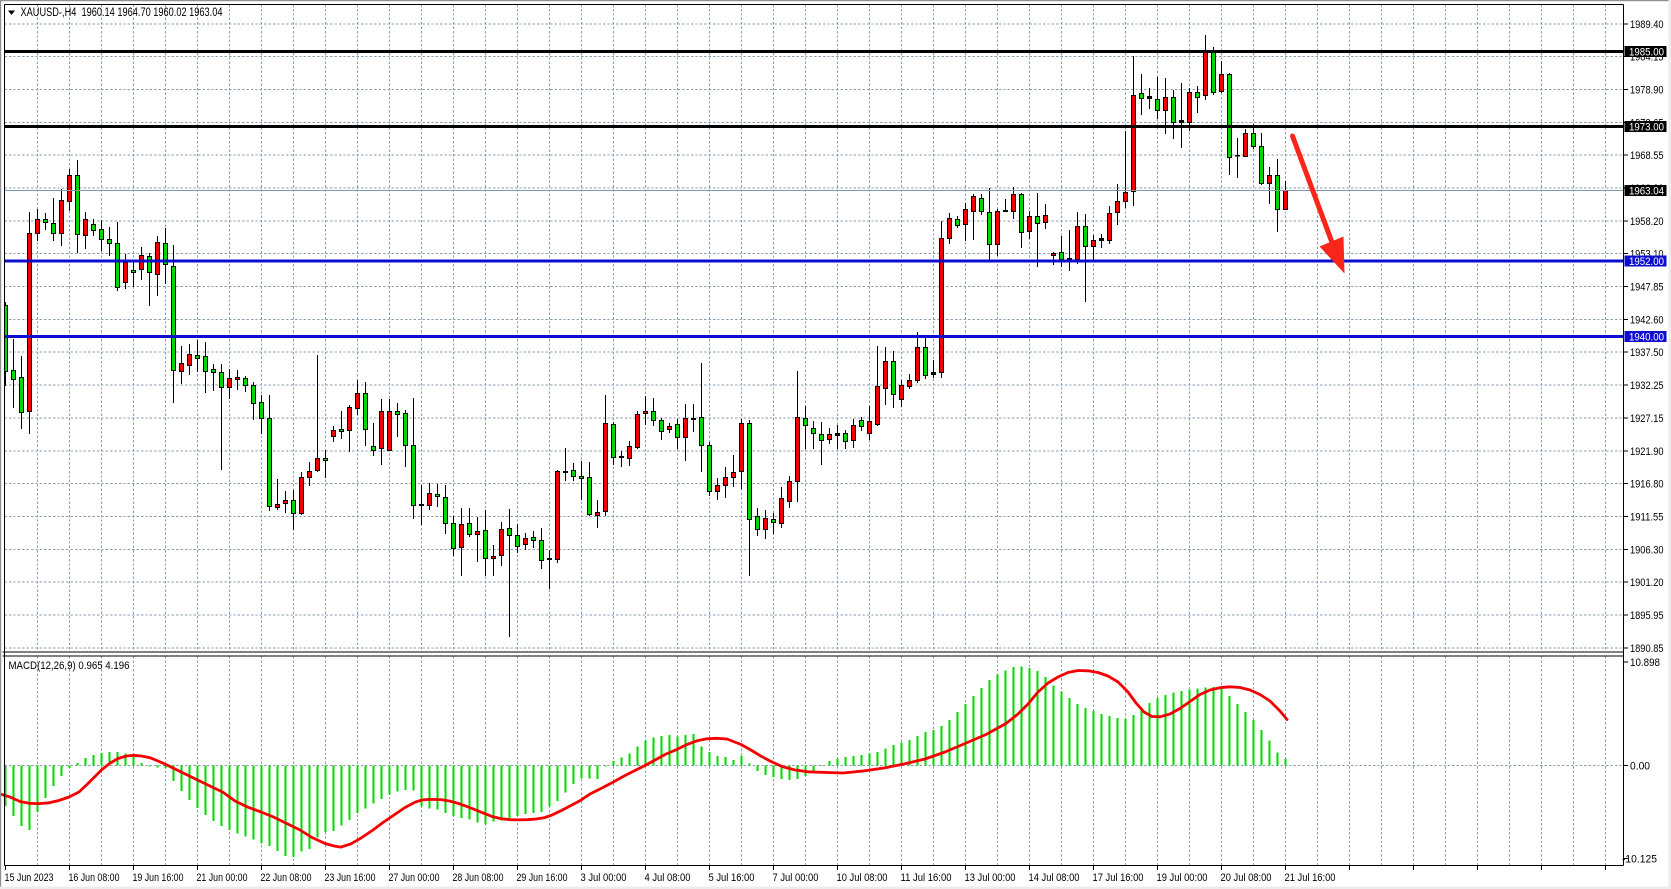 The image size is (1671, 889). Describe the element at coordinates (1310, 878) in the screenshot. I see `svg-text: 21 Jul 16:00` at that location.